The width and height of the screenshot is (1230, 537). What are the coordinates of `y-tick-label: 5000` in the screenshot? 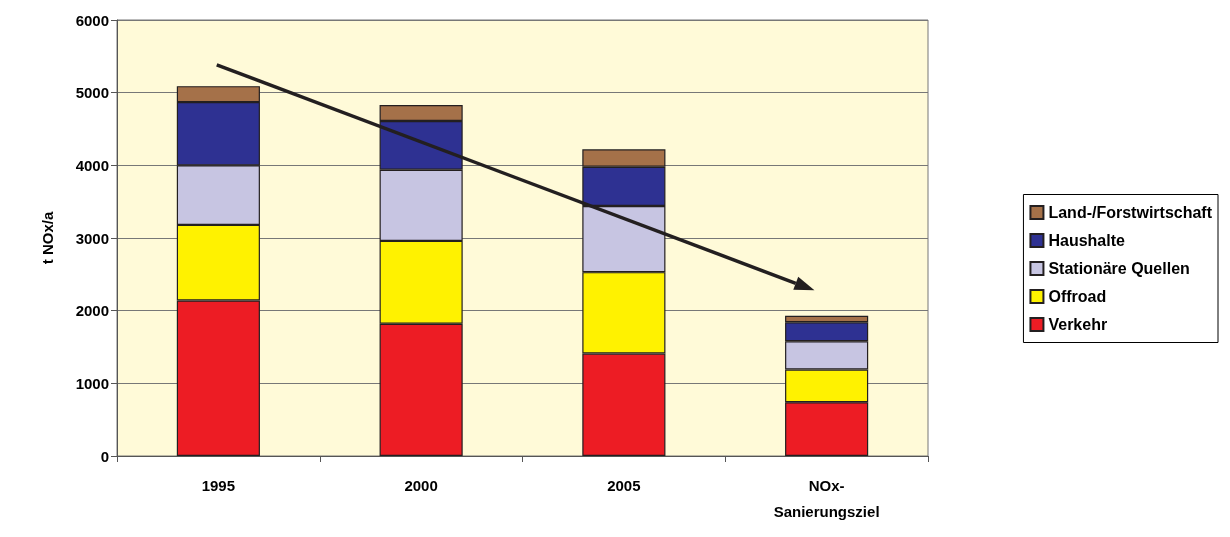 It's located at (92, 93).